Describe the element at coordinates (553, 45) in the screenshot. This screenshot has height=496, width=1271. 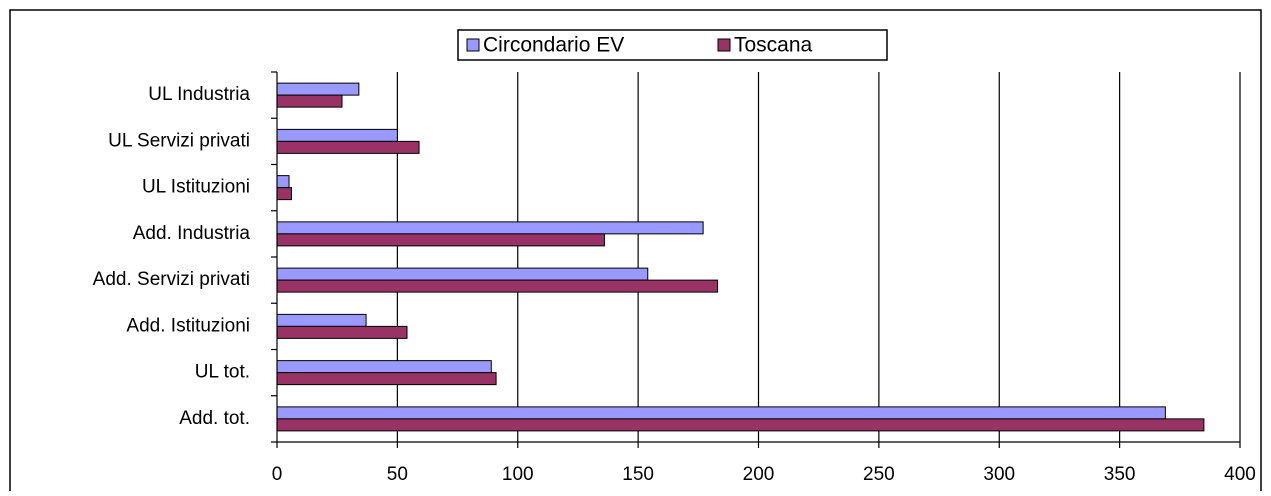
I see `legend-label: Circondario EV` at that location.